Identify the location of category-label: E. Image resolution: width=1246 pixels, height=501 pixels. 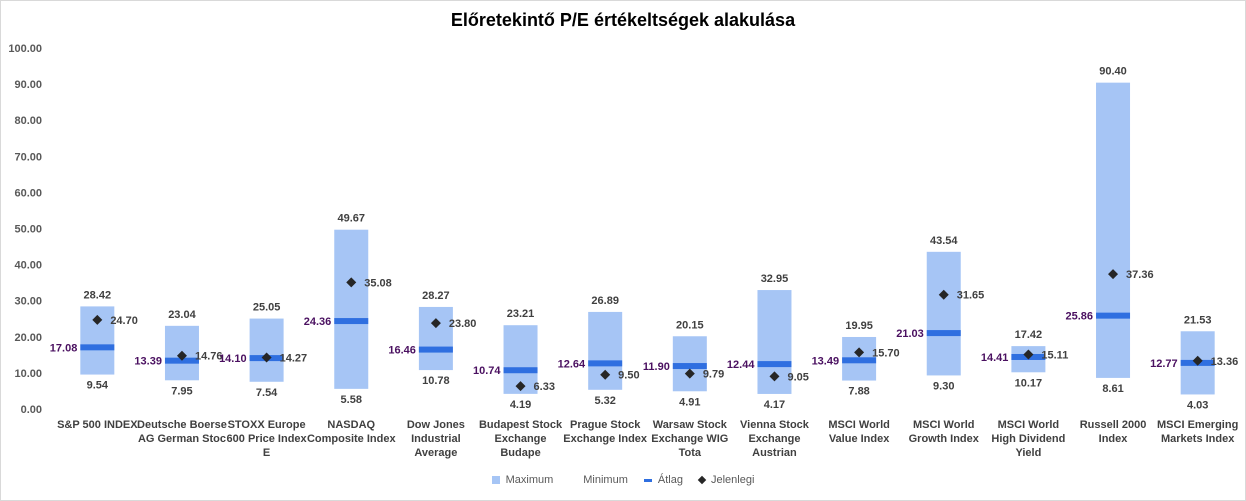
(266, 453).